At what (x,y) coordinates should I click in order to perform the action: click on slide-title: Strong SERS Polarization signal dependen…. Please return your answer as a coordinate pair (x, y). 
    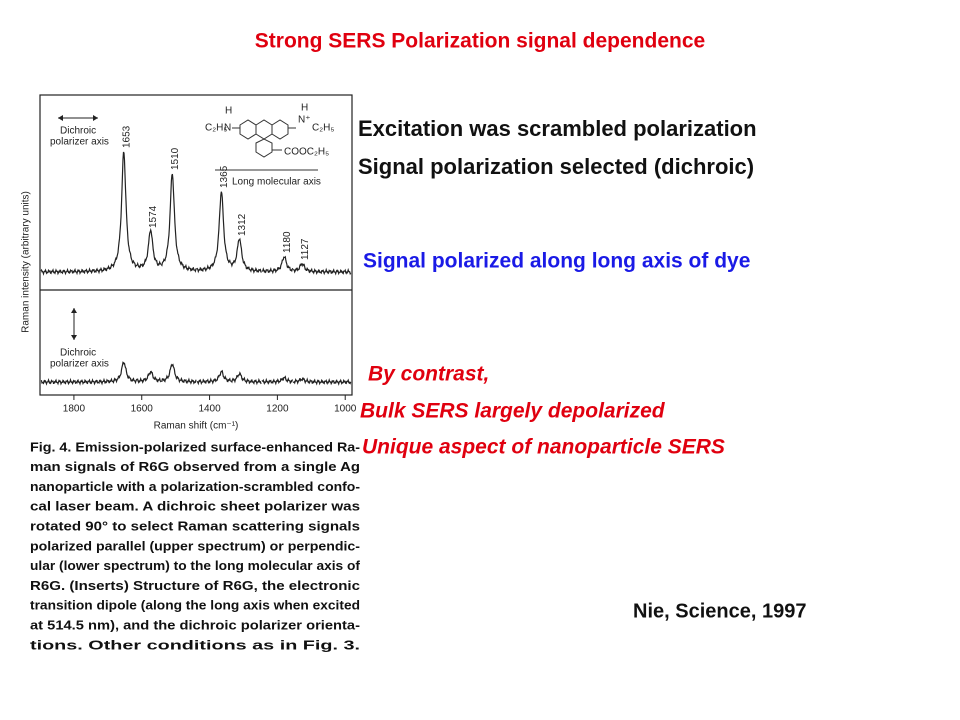
    Looking at the image, I should click on (480, 41).